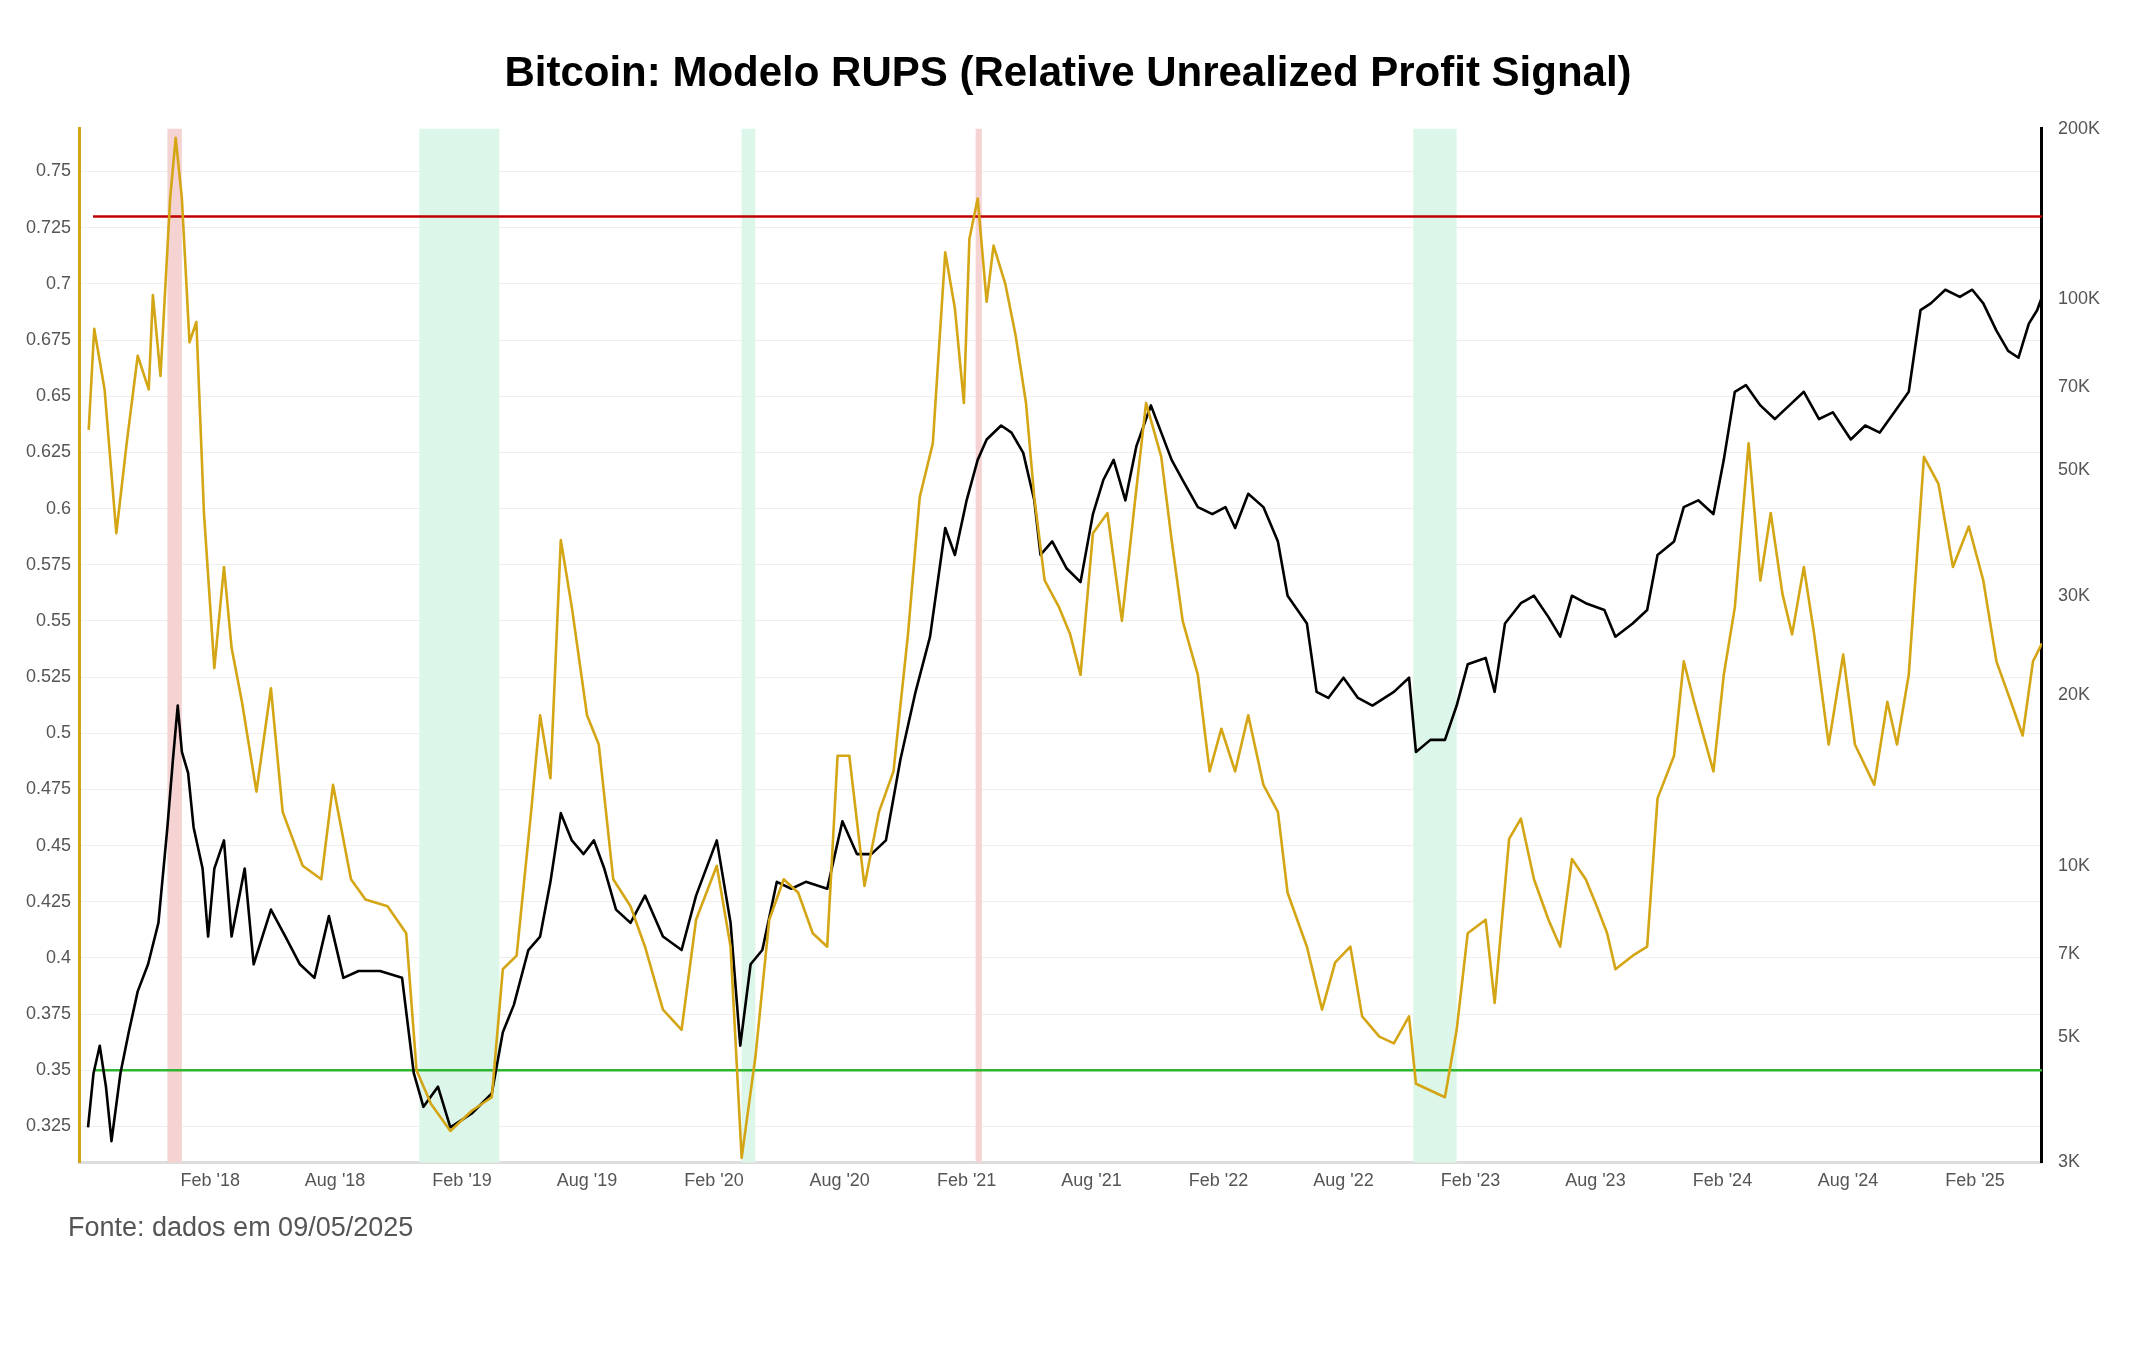 Image resolution: width=2144 pixels, height=1350 pixels. Describe the element at coordinates (2079, 298) in the screenshot. I see `y2-tick-label: 100K` at that location.